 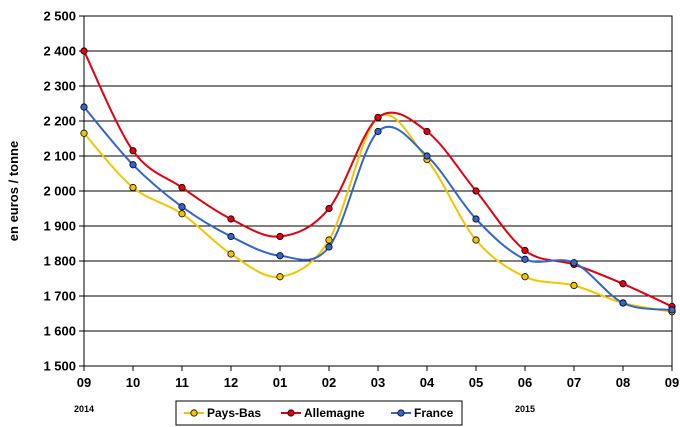 What do you see at coordinates (59, 296) in the screenshot?
I see `y-tick-label: 1 700` at bounding box center [59, 296].